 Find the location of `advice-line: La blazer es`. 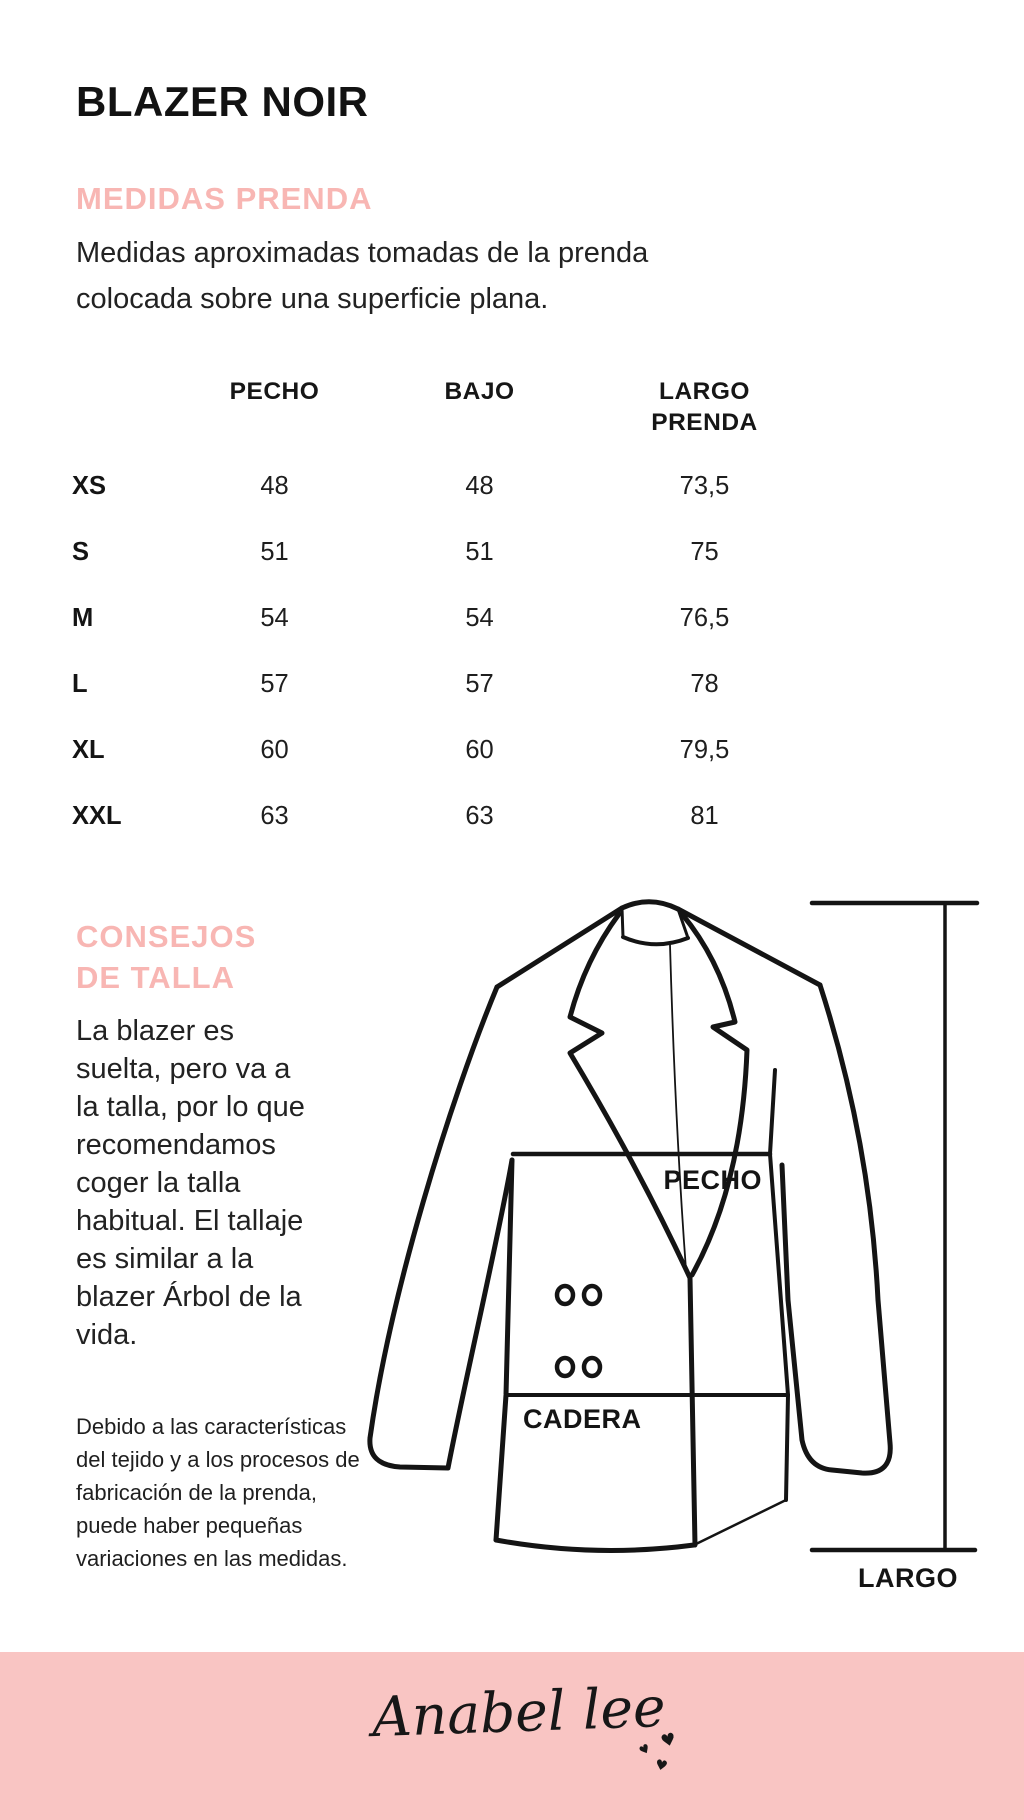

advice-line: La blazer es is located at coordinates (155, 1031).